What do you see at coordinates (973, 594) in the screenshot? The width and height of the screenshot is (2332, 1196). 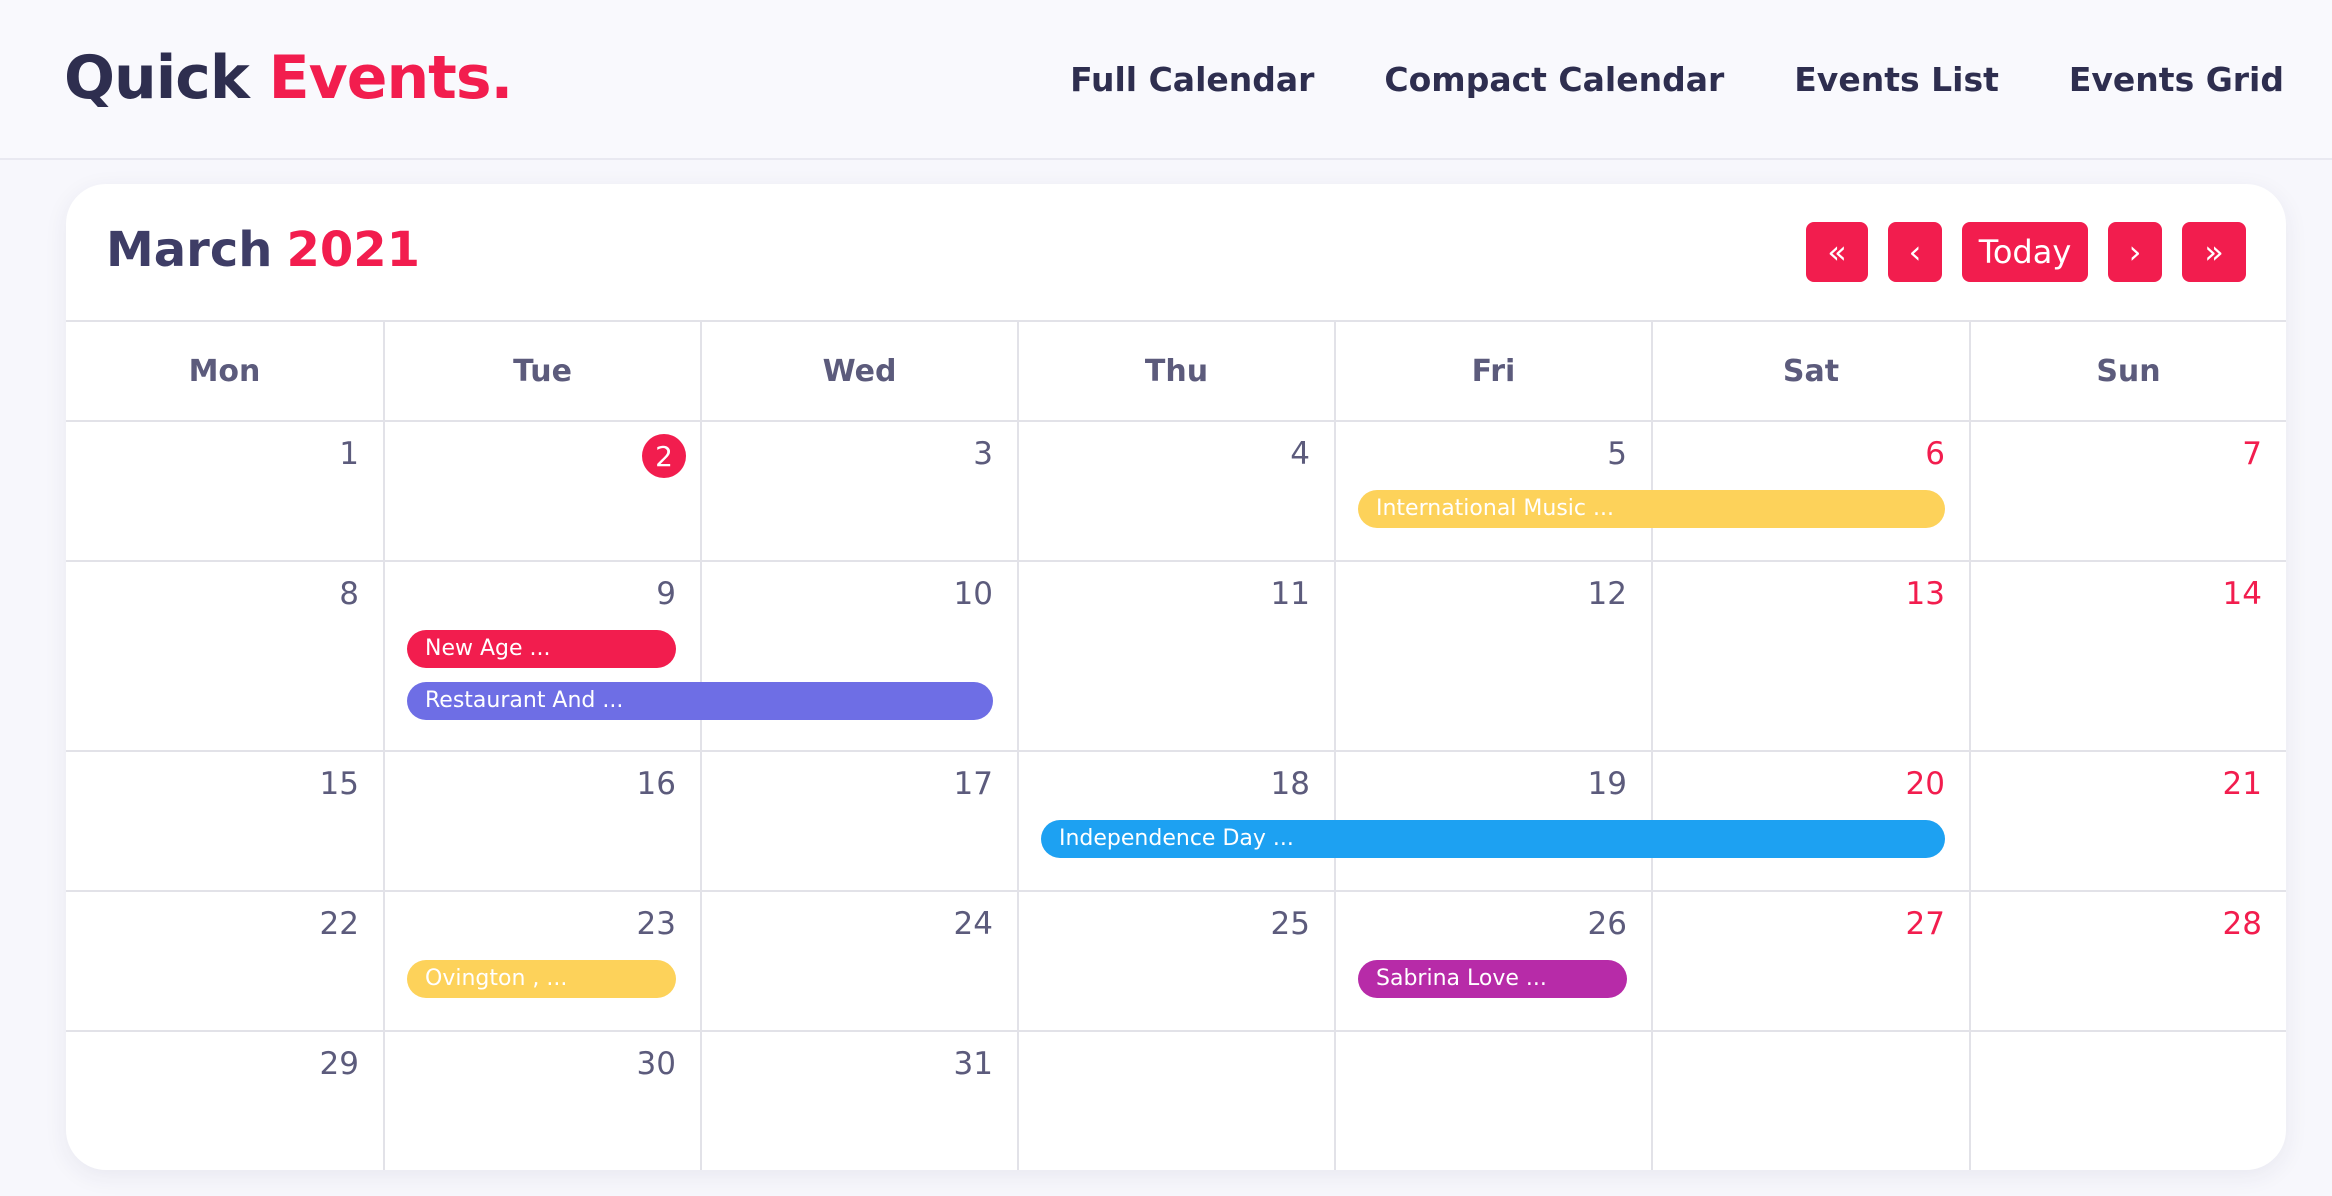 I see `day-number: 10` at bounding box center [973, 594].